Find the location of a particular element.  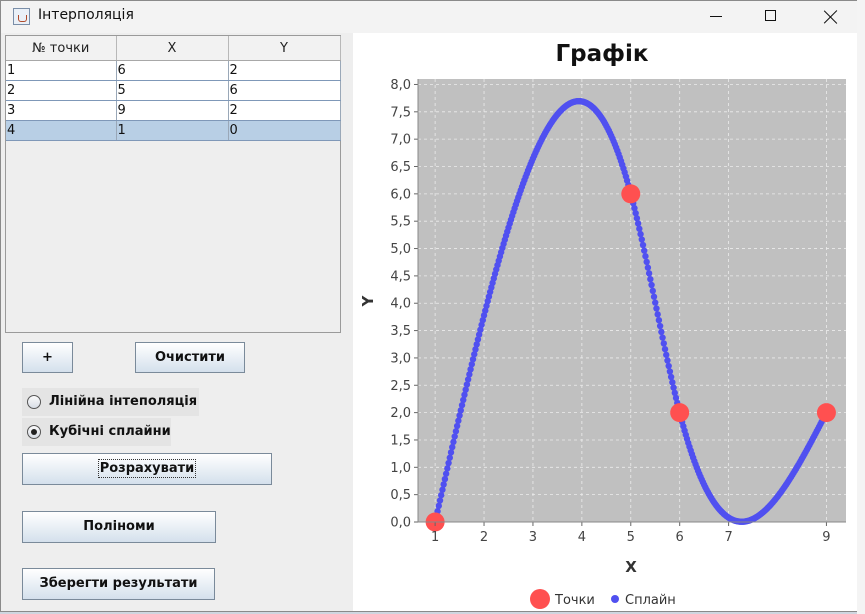

add-point-button: + is located at coordinates (47, 357).